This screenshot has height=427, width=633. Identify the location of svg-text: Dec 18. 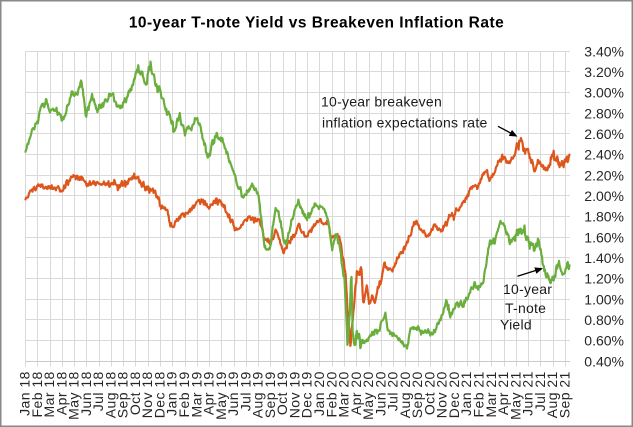
(159, 394).